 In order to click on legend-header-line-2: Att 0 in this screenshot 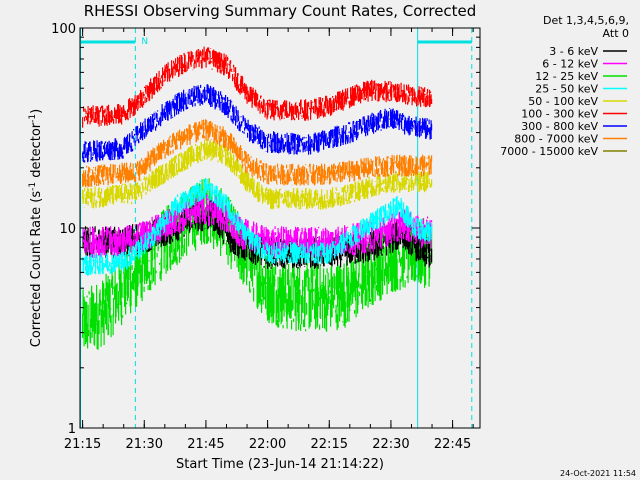, I will do `click(616, 33)`.